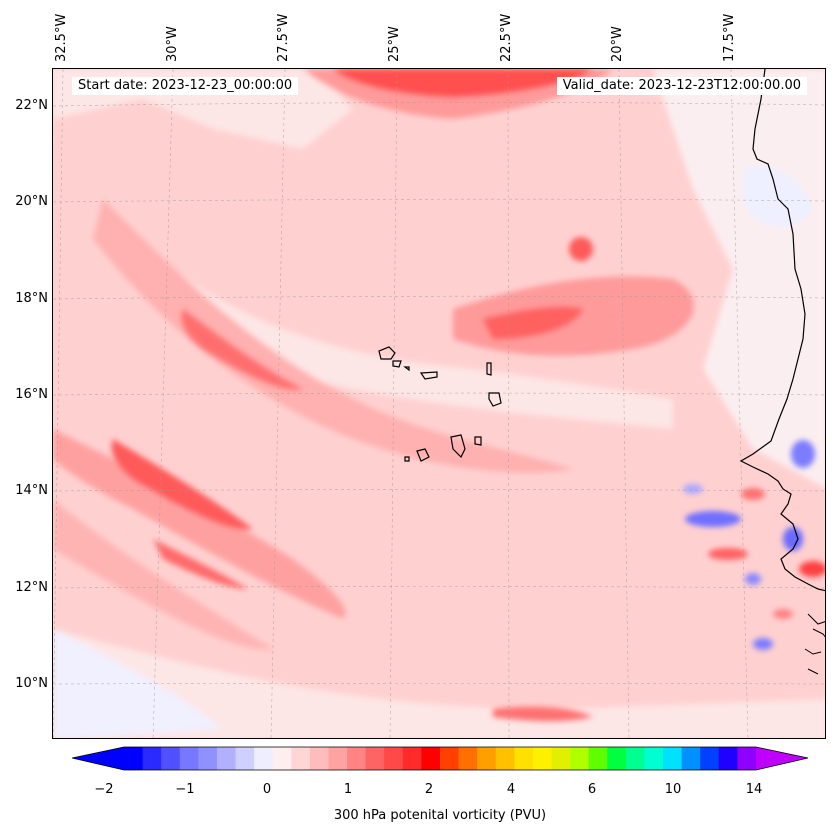 Image resolution: width=837 pixels, height=836 pixels. I want to click on pv-core-small, so click(581, 249).